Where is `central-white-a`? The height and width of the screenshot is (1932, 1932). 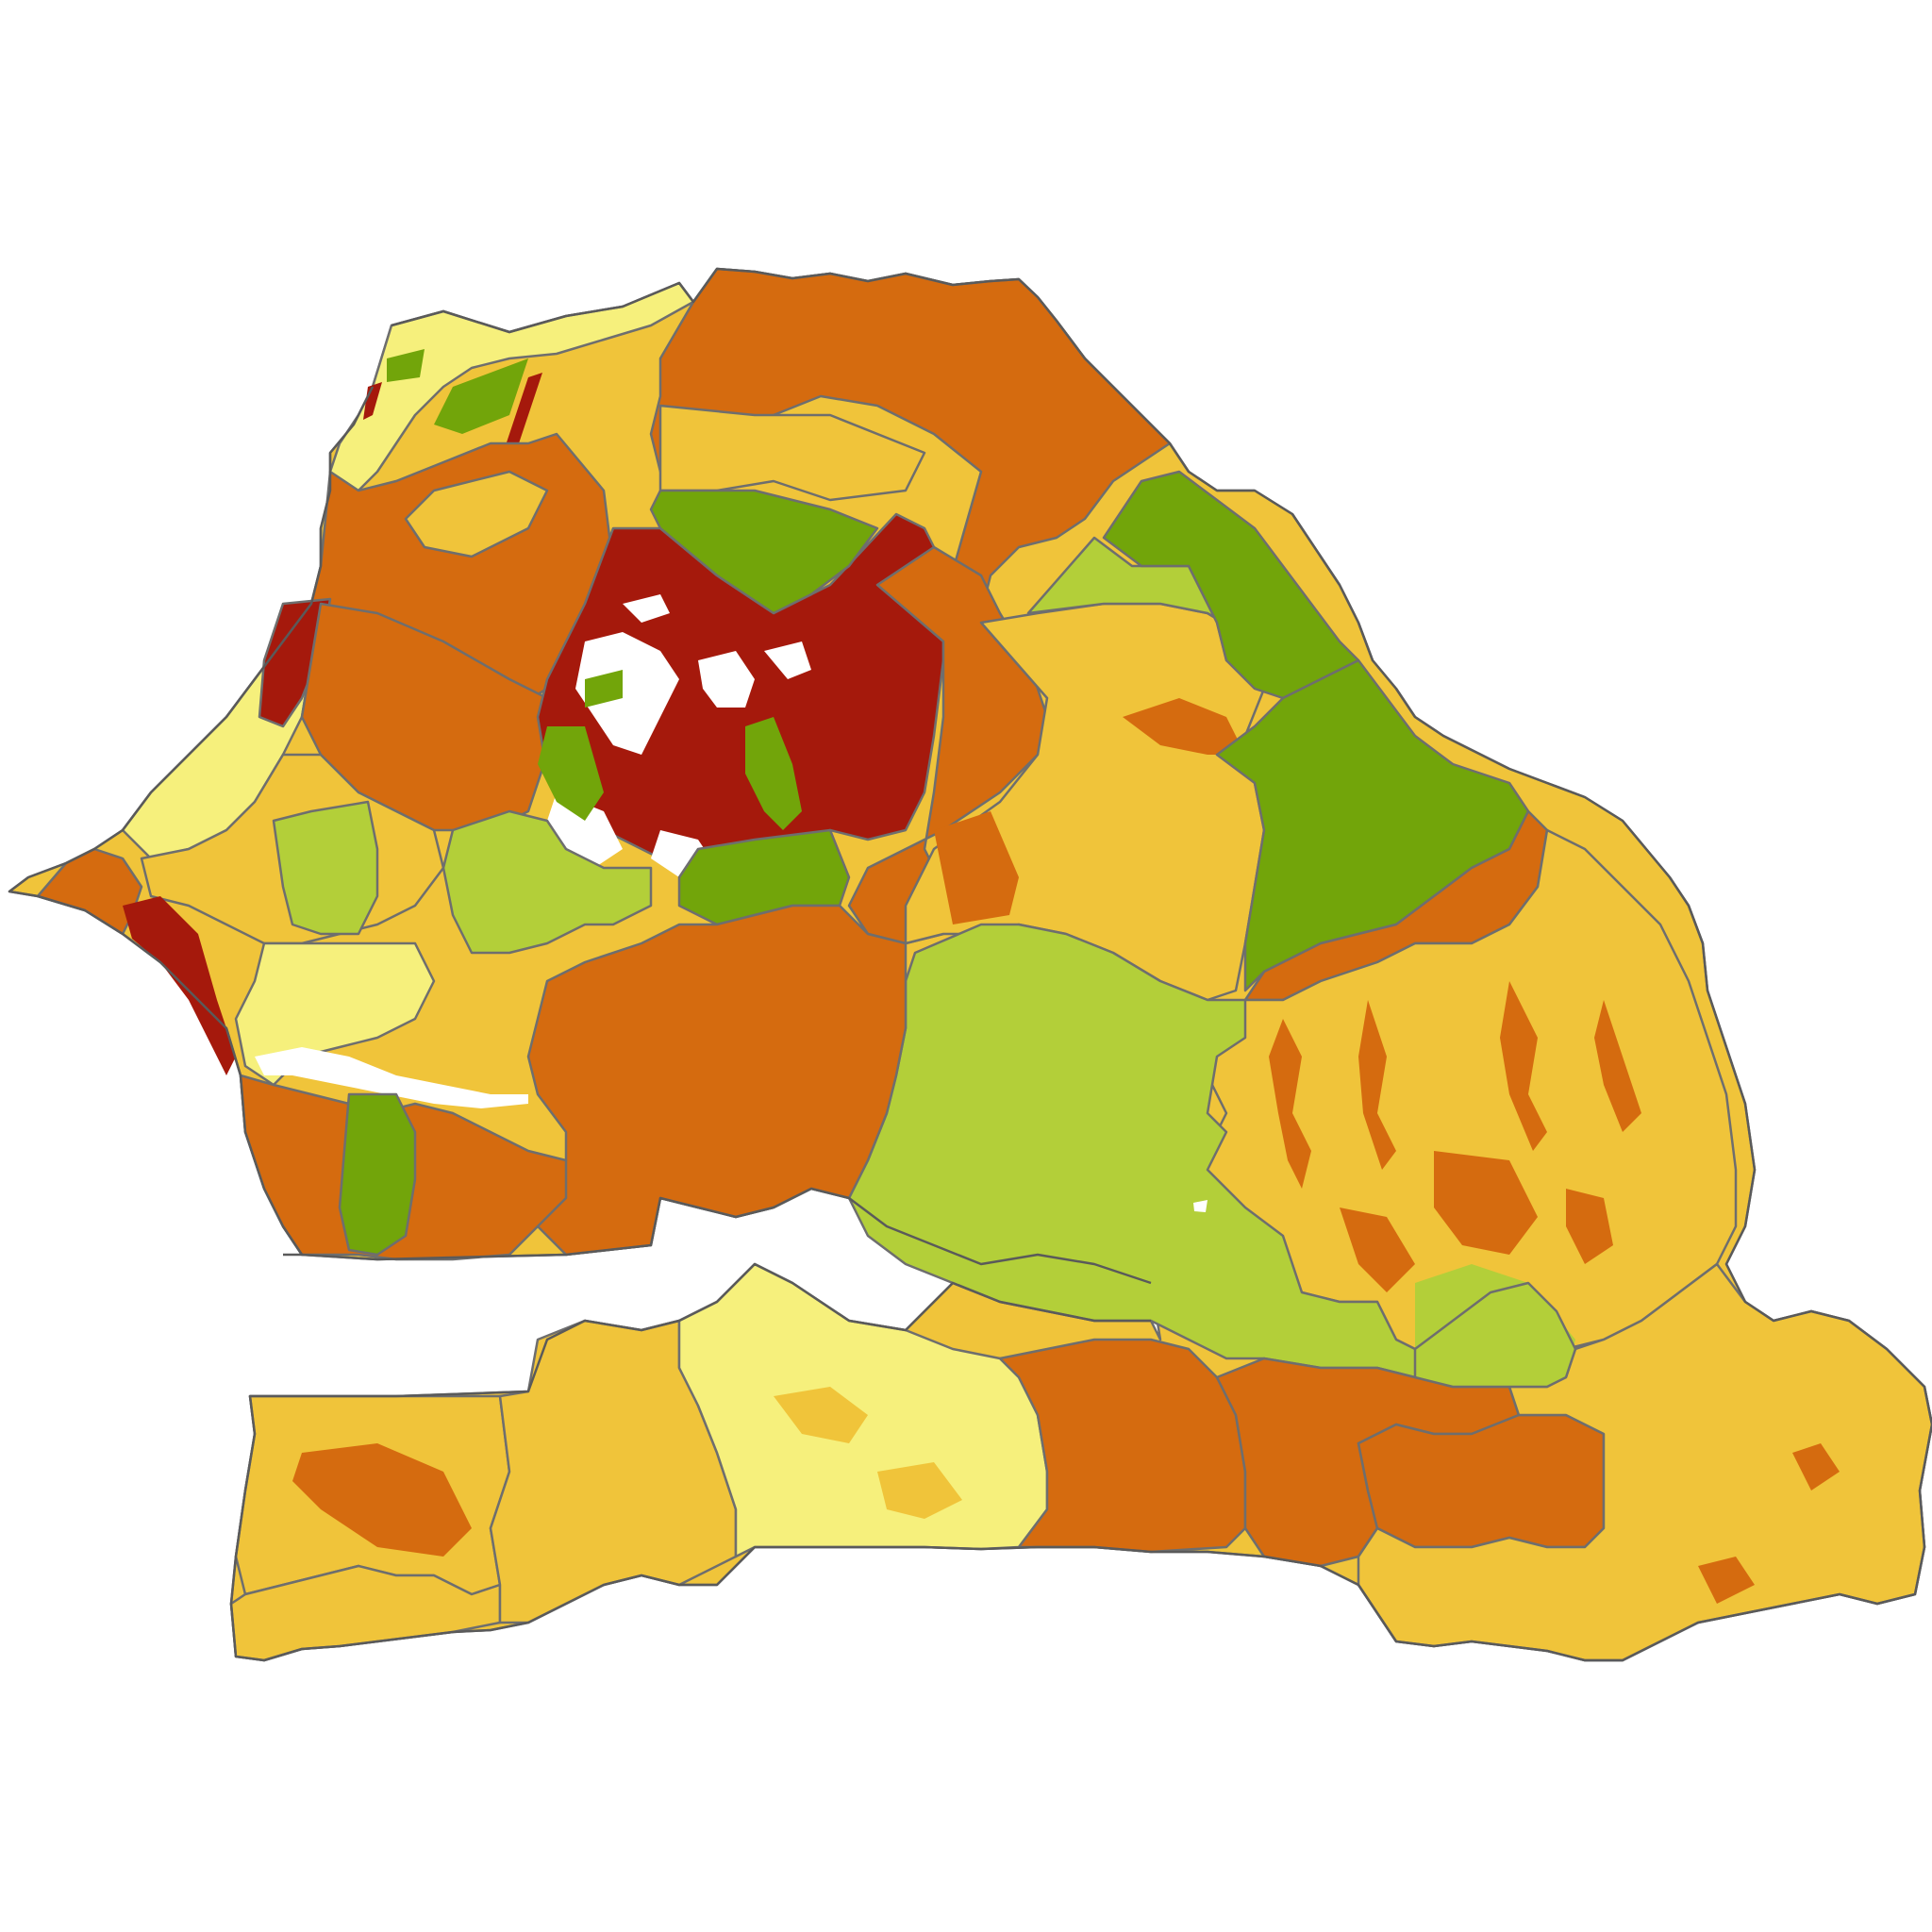 central-white-a is located at coordinates (627, 693).